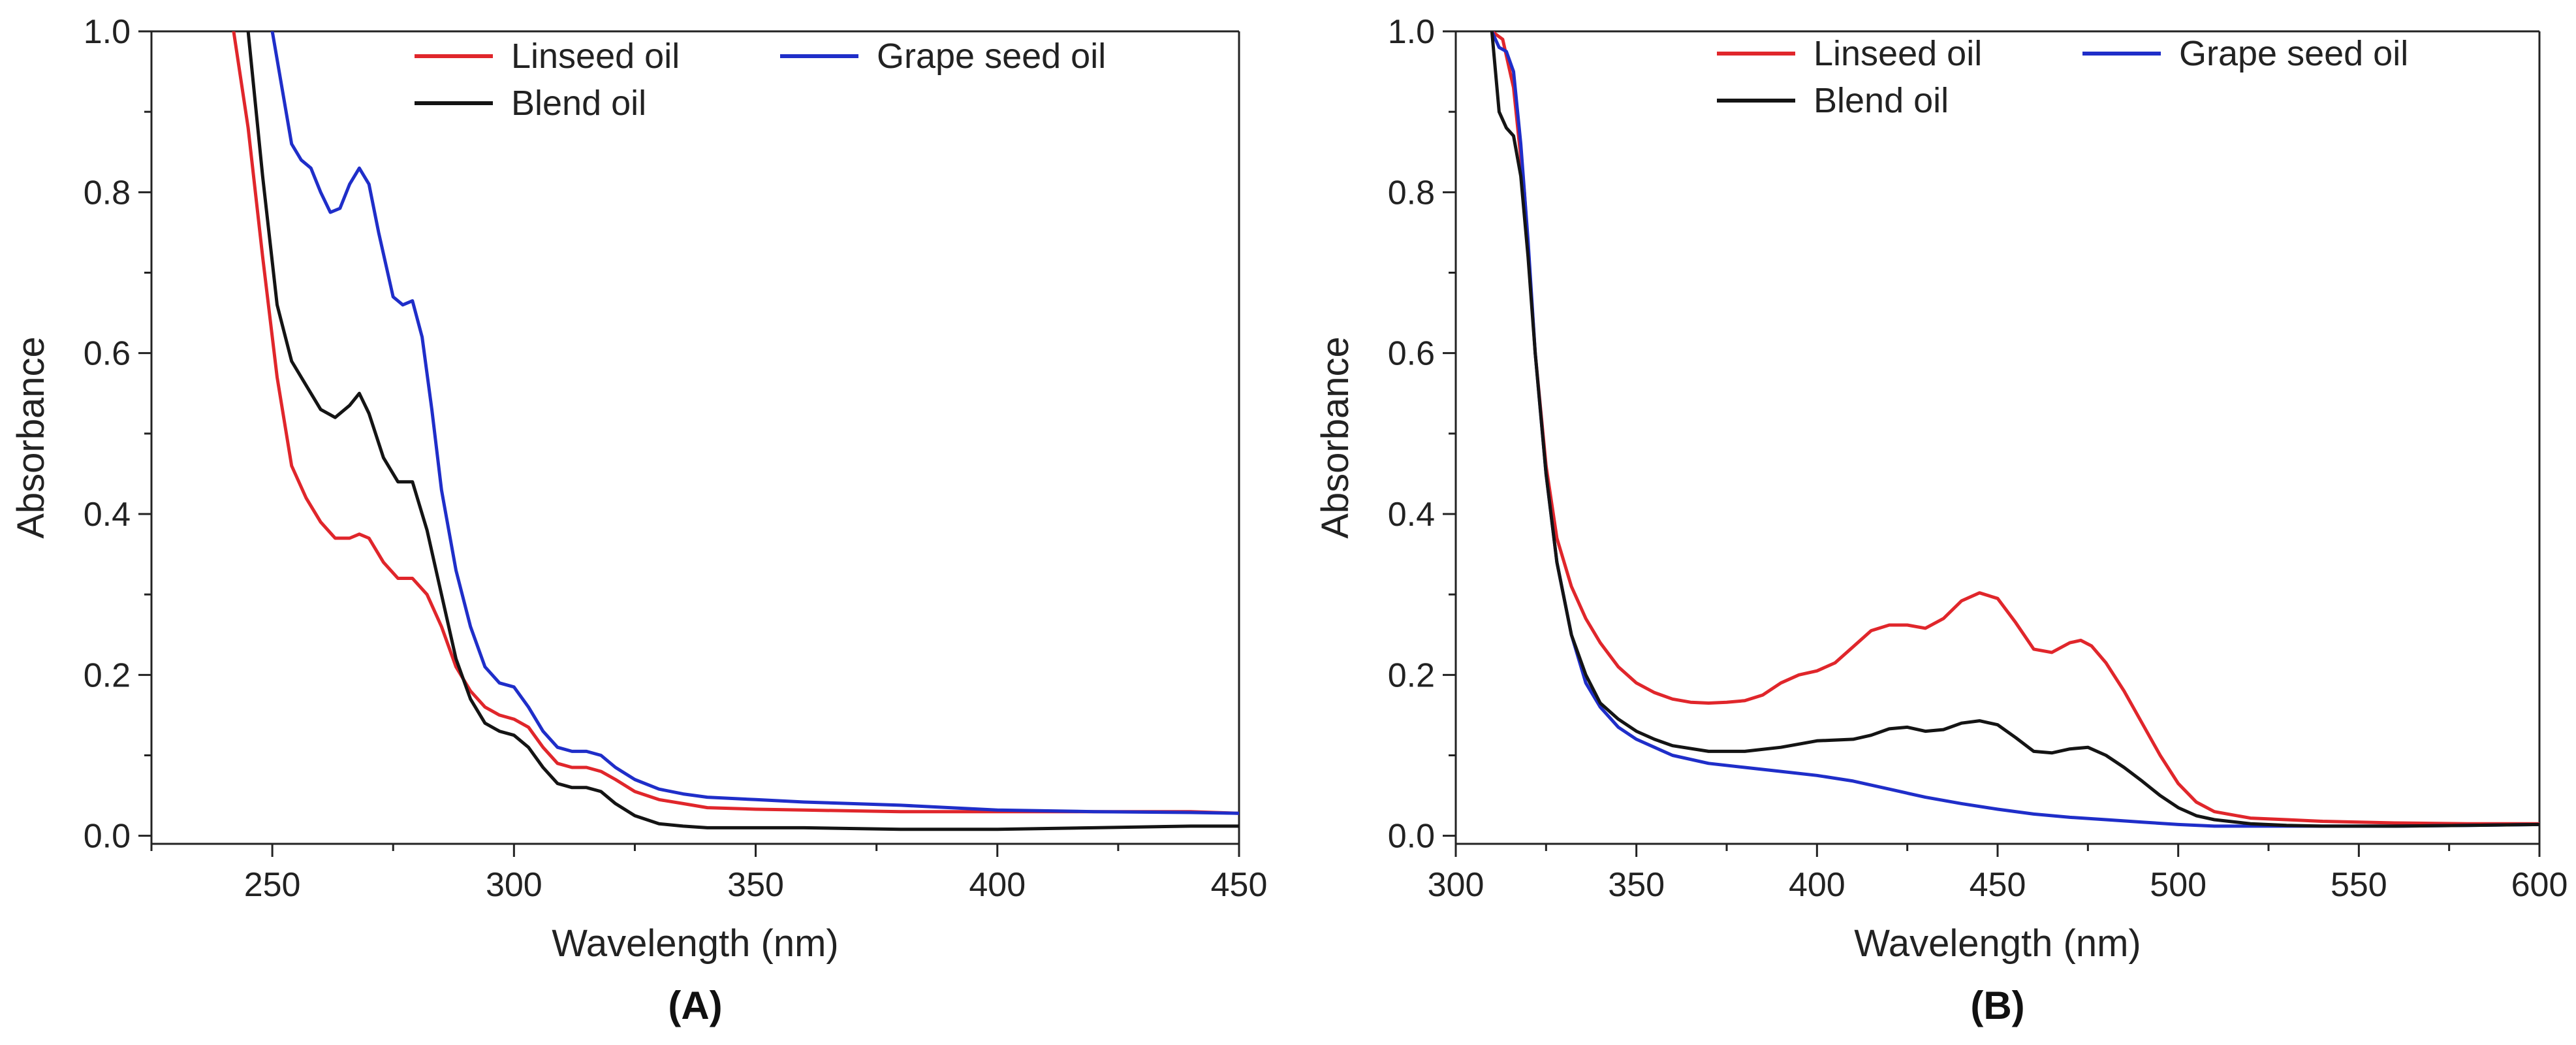 The height and width of the screenshot is (1045, 2576). What do you see at coordinates (1997, 943) in the screenshot?
I see `panel-b-x-axis-label: Wavelength (nm)` at bounding box center [1997, 943].